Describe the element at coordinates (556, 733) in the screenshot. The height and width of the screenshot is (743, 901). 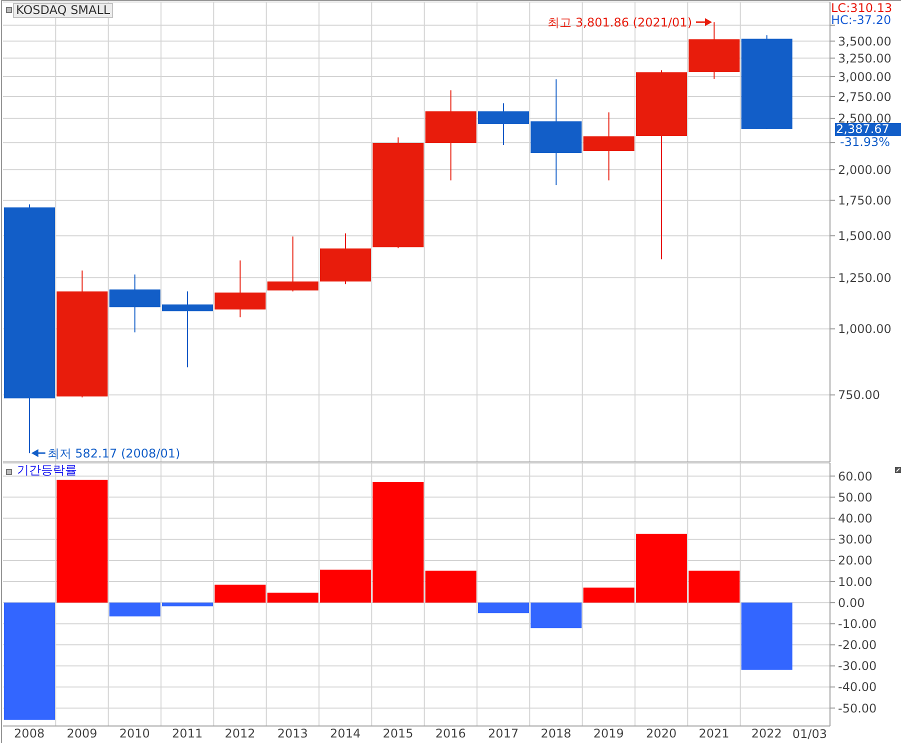
I see `x-tick-label: 2018` at that location.